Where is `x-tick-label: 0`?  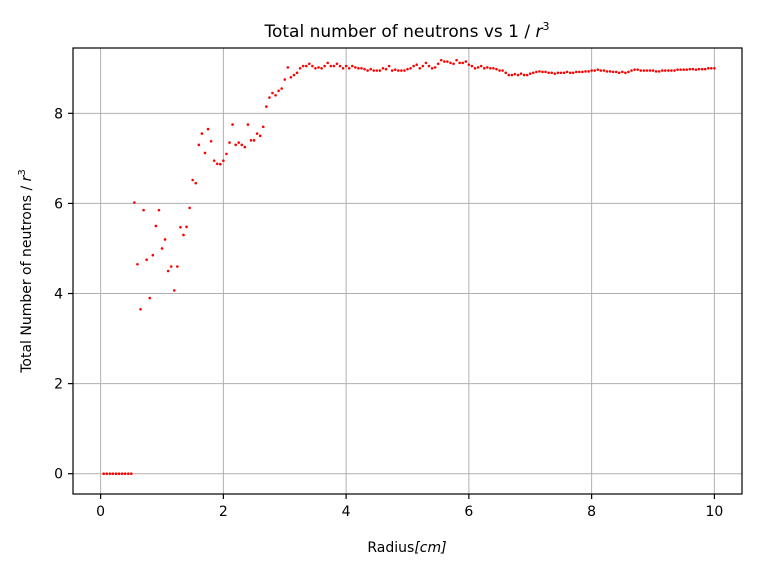 x-tick-label: 0 is located at coordinates (100, 512).